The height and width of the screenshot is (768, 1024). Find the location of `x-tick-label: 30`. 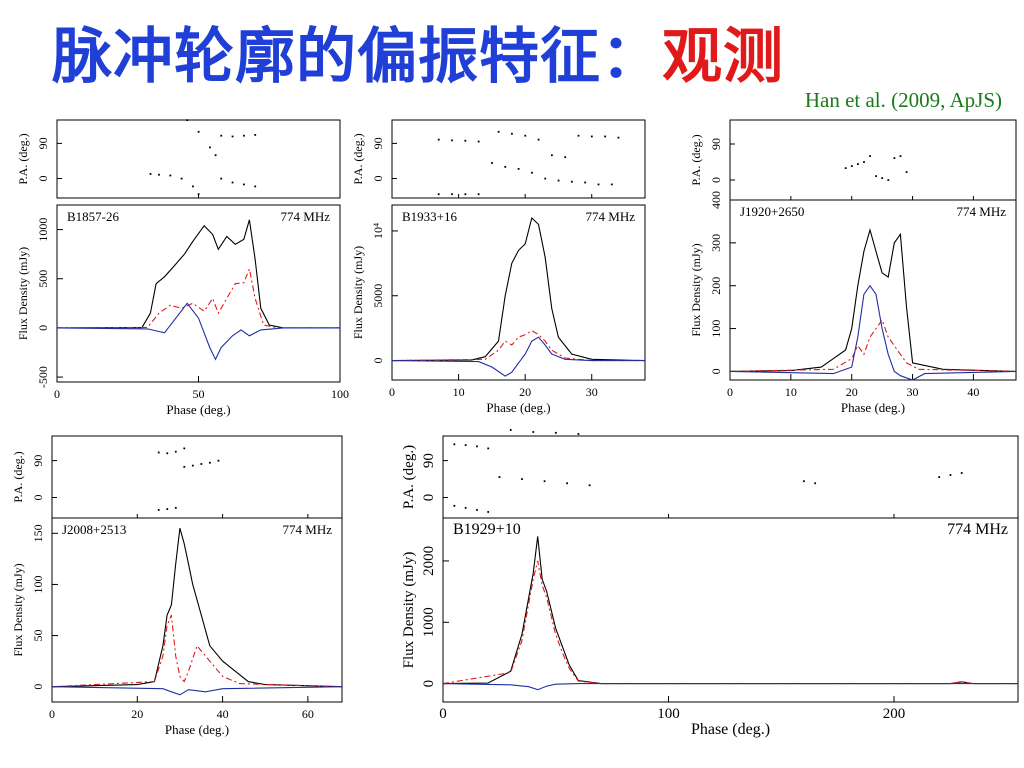

x-tick-label: 30 is located at coordinates (913, 392).